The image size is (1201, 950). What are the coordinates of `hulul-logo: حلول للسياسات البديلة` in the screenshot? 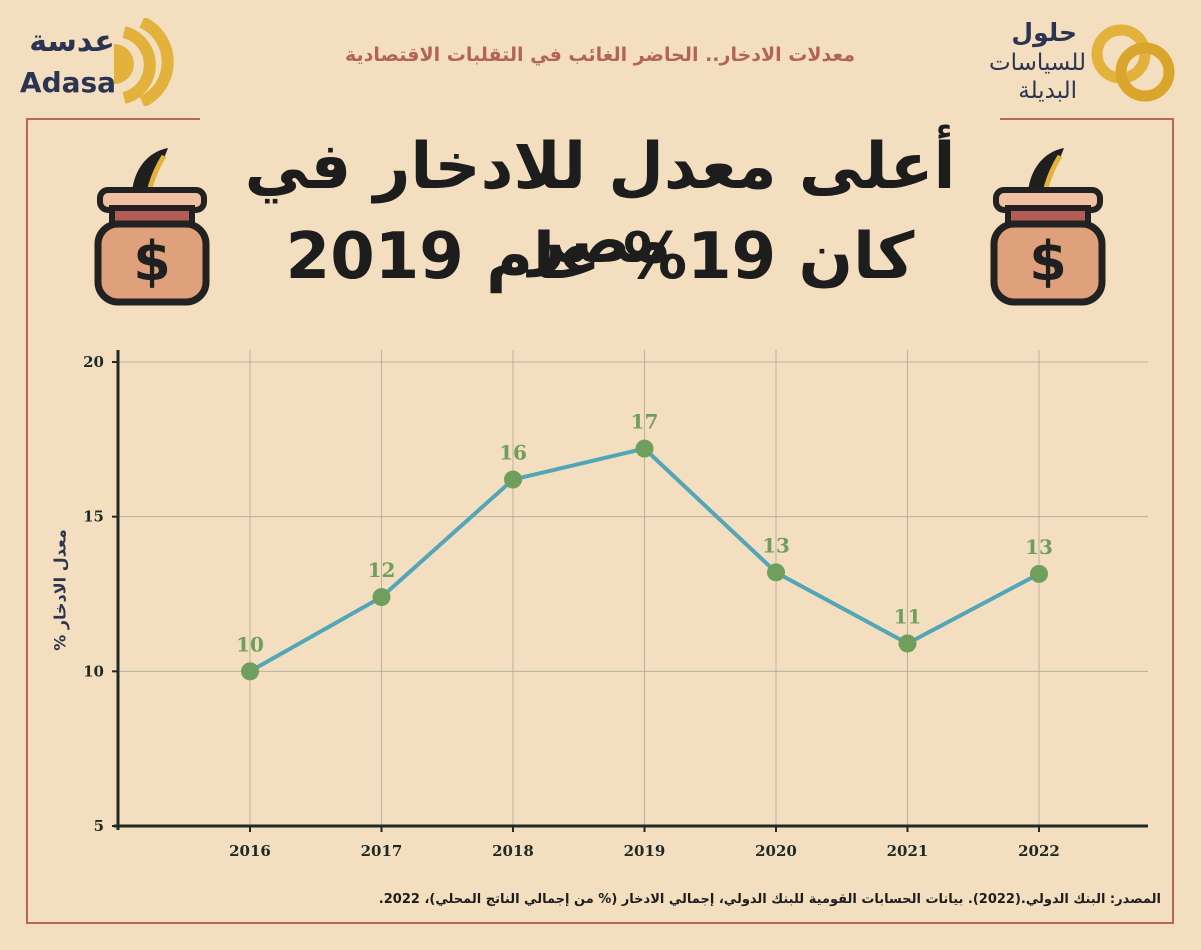 It's located at (1089, 62).